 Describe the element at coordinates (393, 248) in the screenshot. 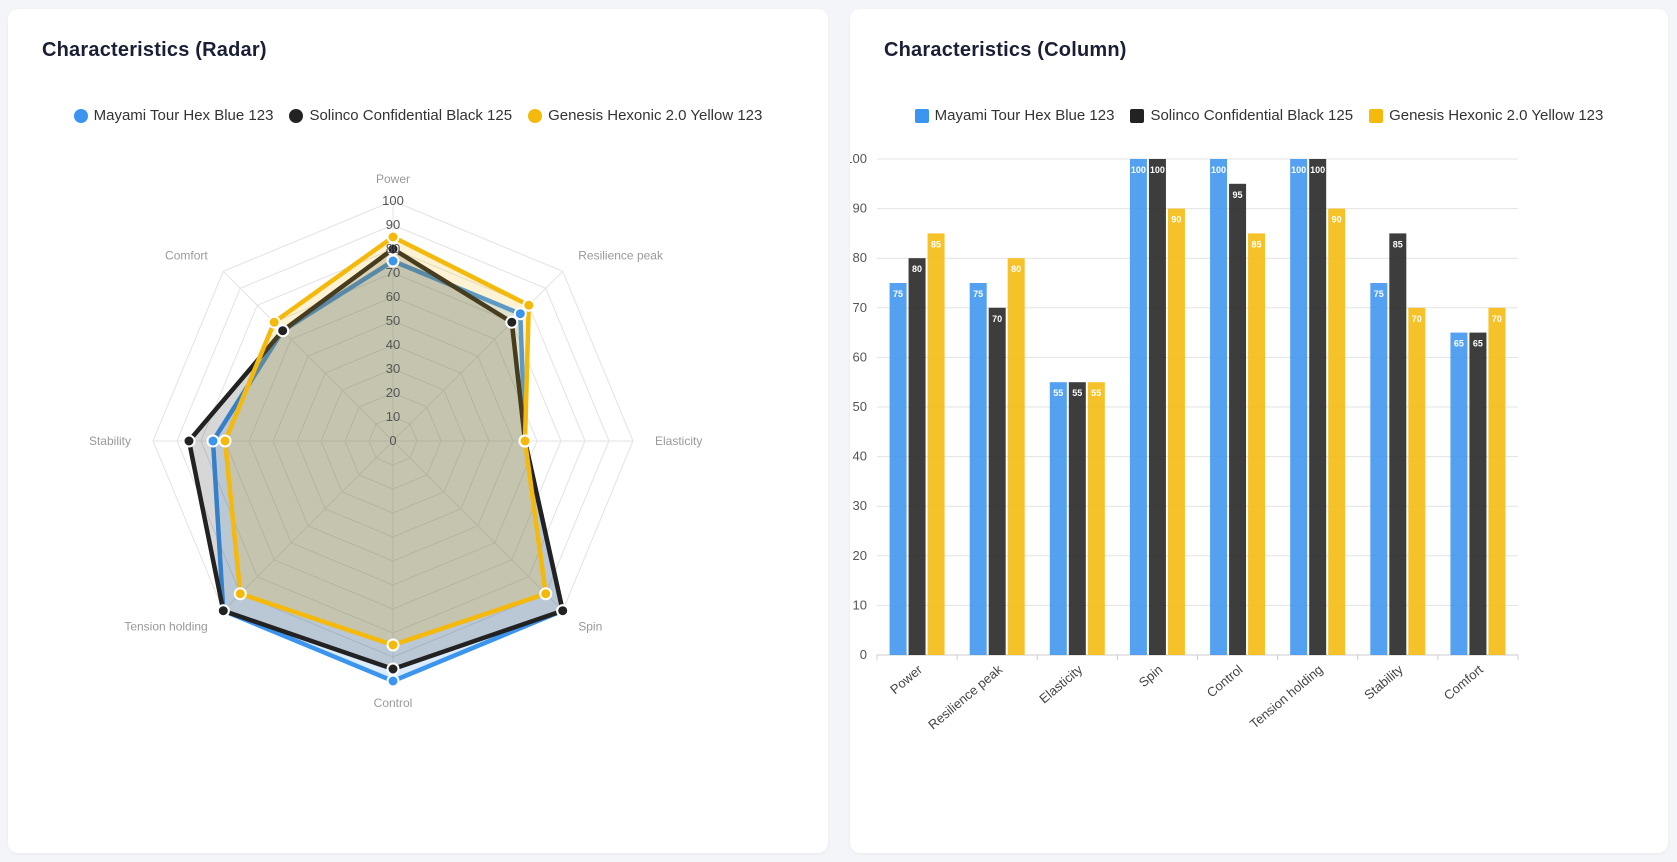

I see `radar-tick-label: 80` at that location.